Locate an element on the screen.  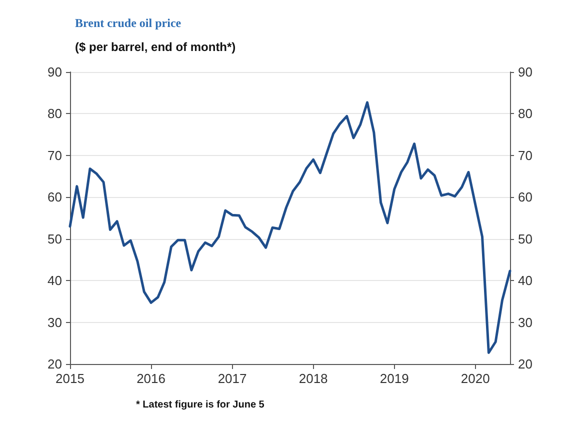
x-tick-label: 2020 is located at coordinates (475, 378).